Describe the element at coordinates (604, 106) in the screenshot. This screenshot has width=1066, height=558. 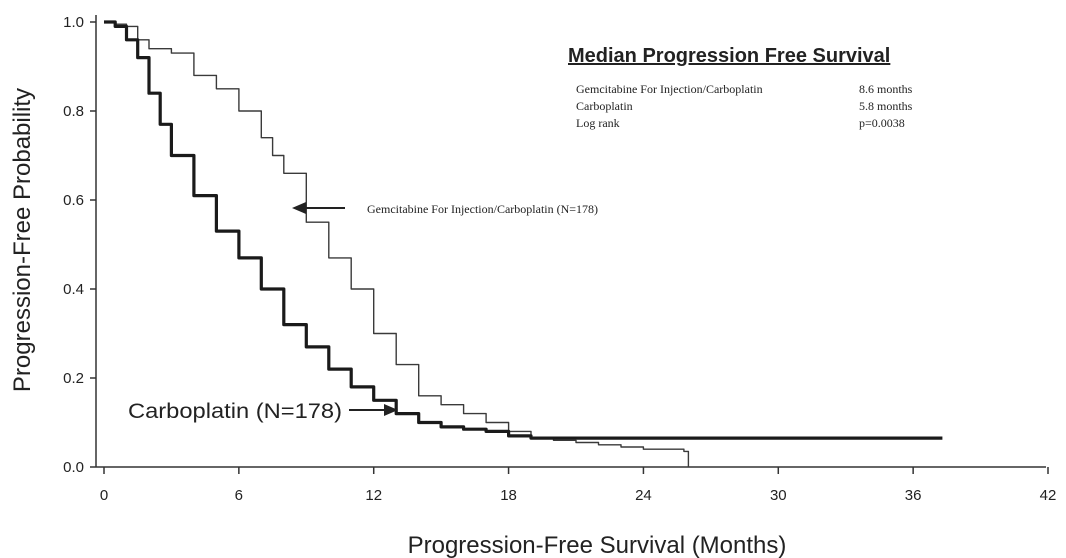
I see `median-row-label: Carboplatin` at that location.